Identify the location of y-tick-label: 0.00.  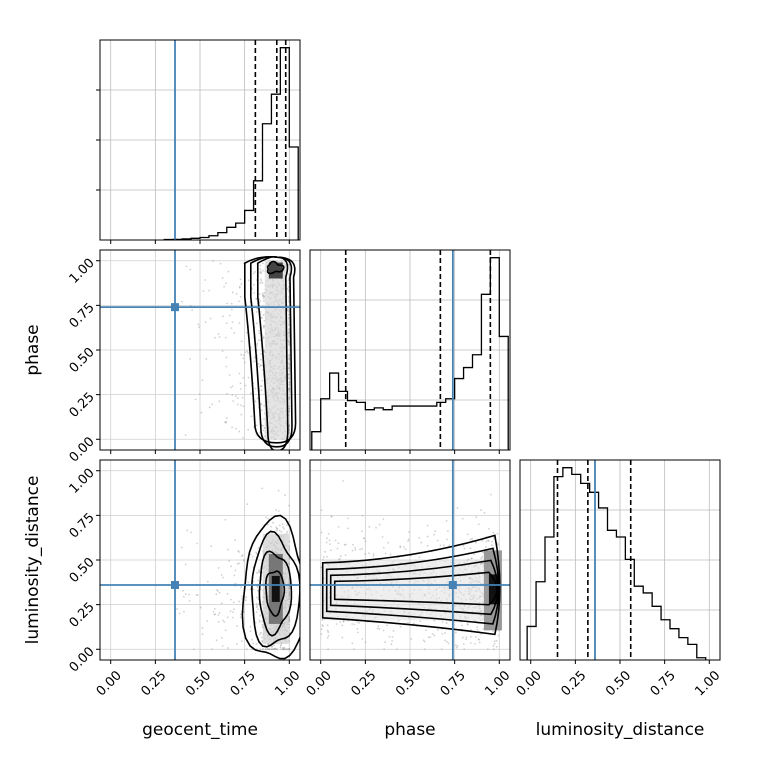
(82, 449).